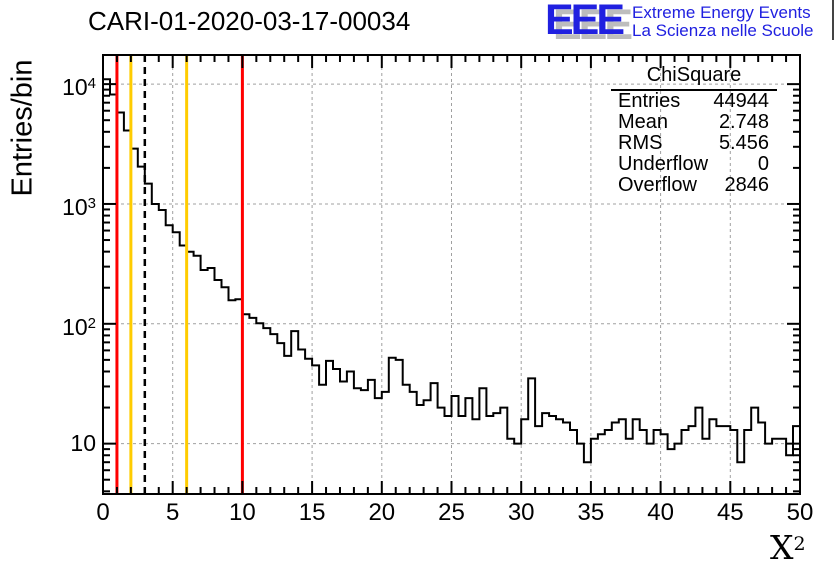 The height and width of the screenshot is (572, 836). Describe the element at coordinates (743, 122) in the screenshot. I see `stats-value: 2.748` at that location.